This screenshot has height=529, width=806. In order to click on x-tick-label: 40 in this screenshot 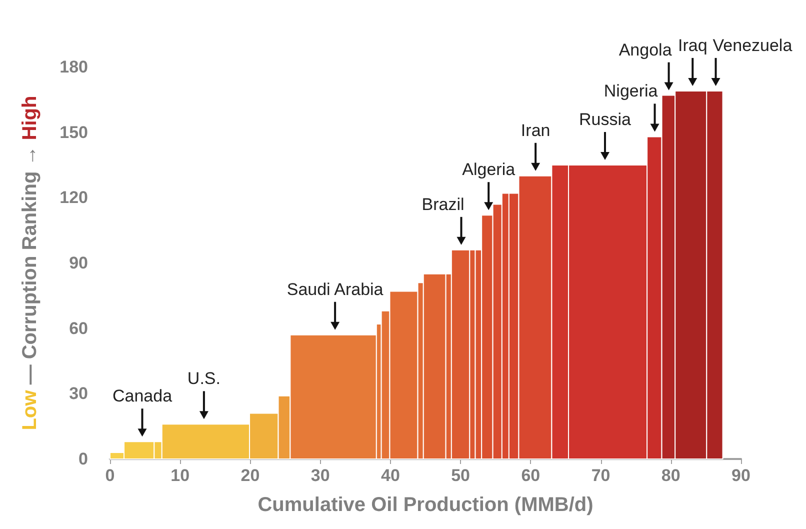, I will do `click(390, 475)`.